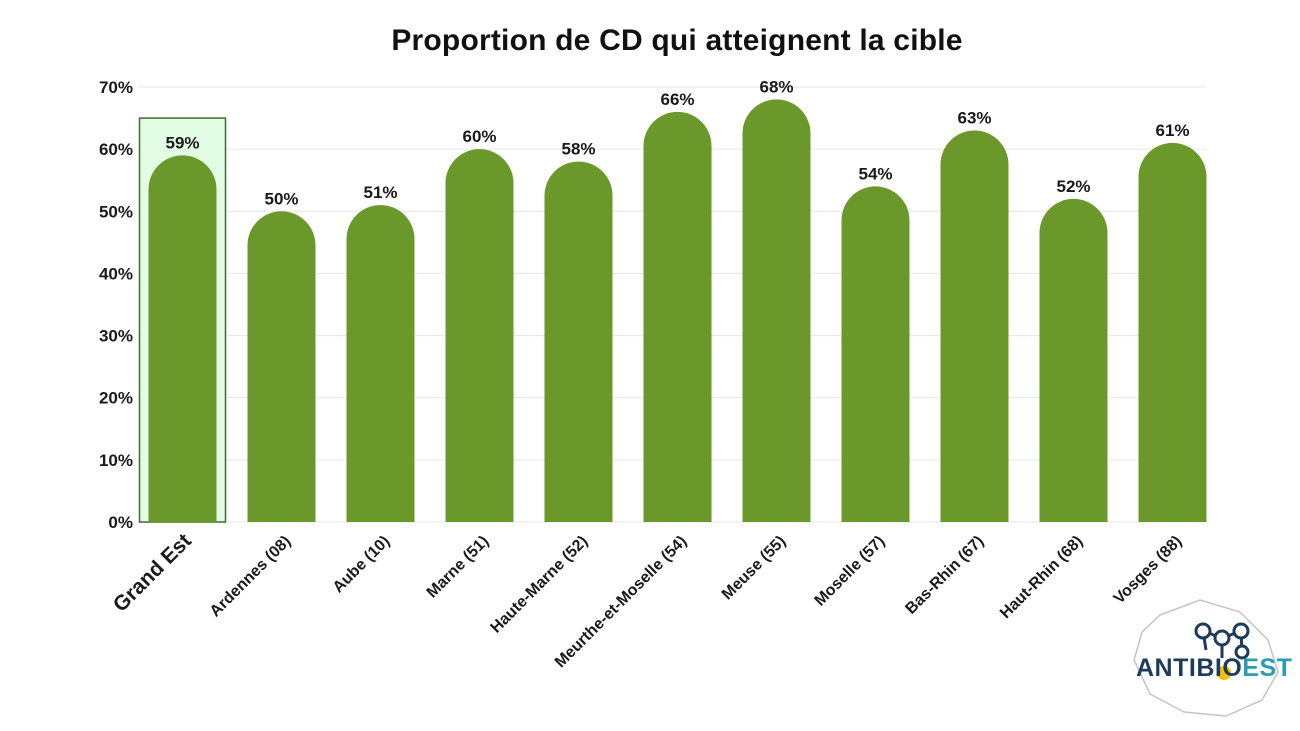 The height and width of the screenshot is (731, 1300). I want to click on data-label: 60%, so click(479, 136).